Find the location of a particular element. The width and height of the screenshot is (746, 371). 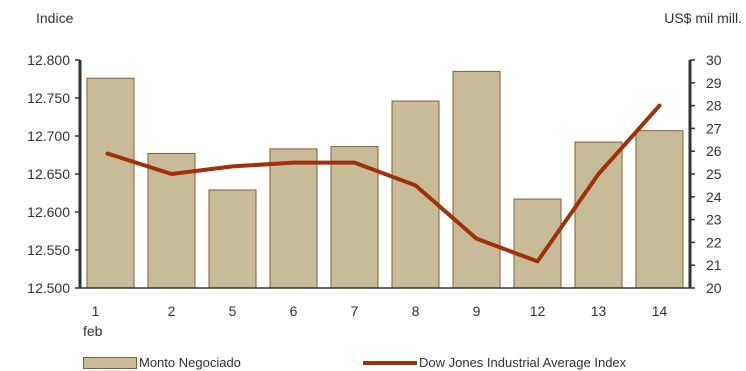

x-tick-label-6: 6 is located at coordinates (294, 311).